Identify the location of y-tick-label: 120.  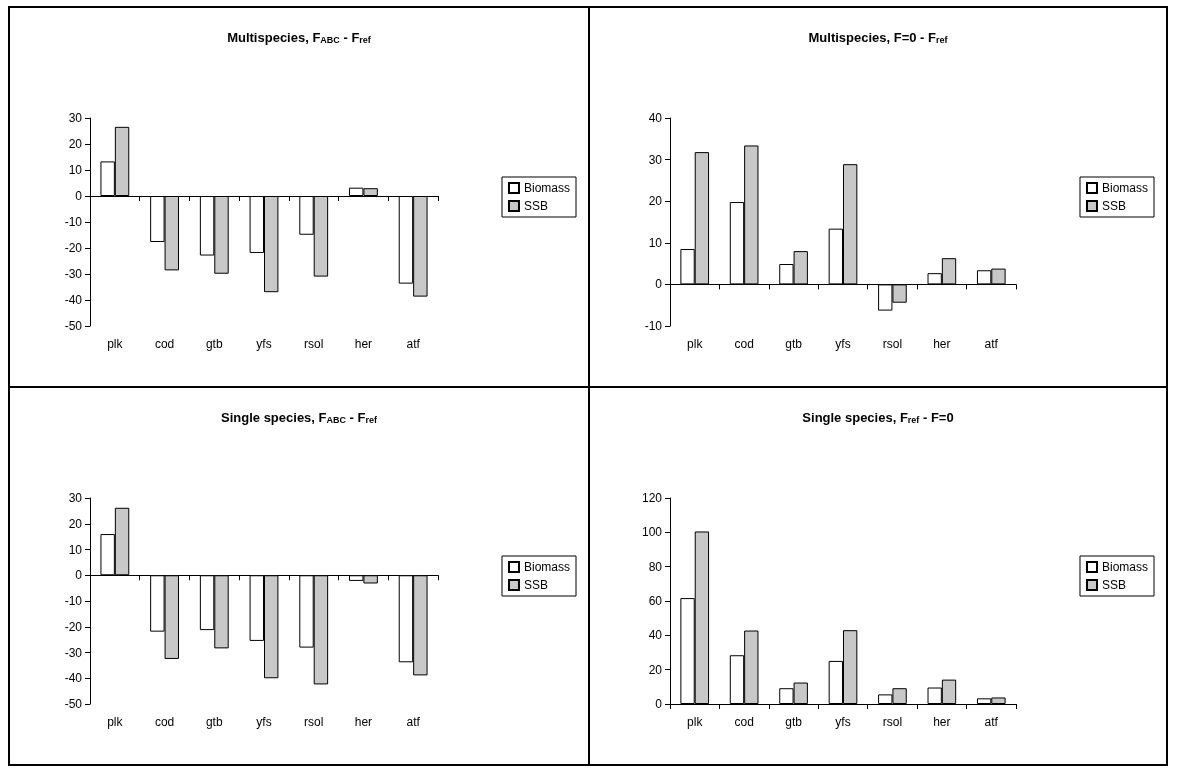
(652, 498).